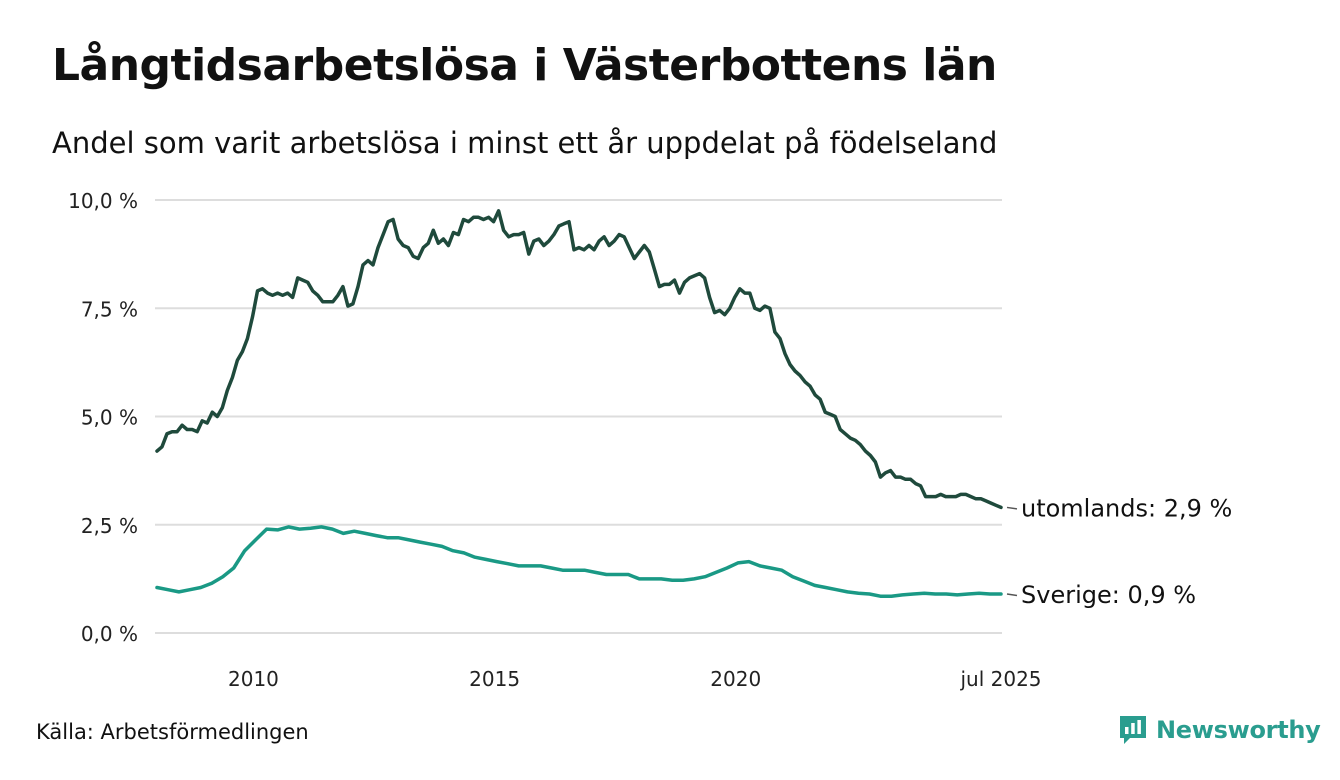  I want to click on brand-logo: Newsworthy, so click(1219, 730).